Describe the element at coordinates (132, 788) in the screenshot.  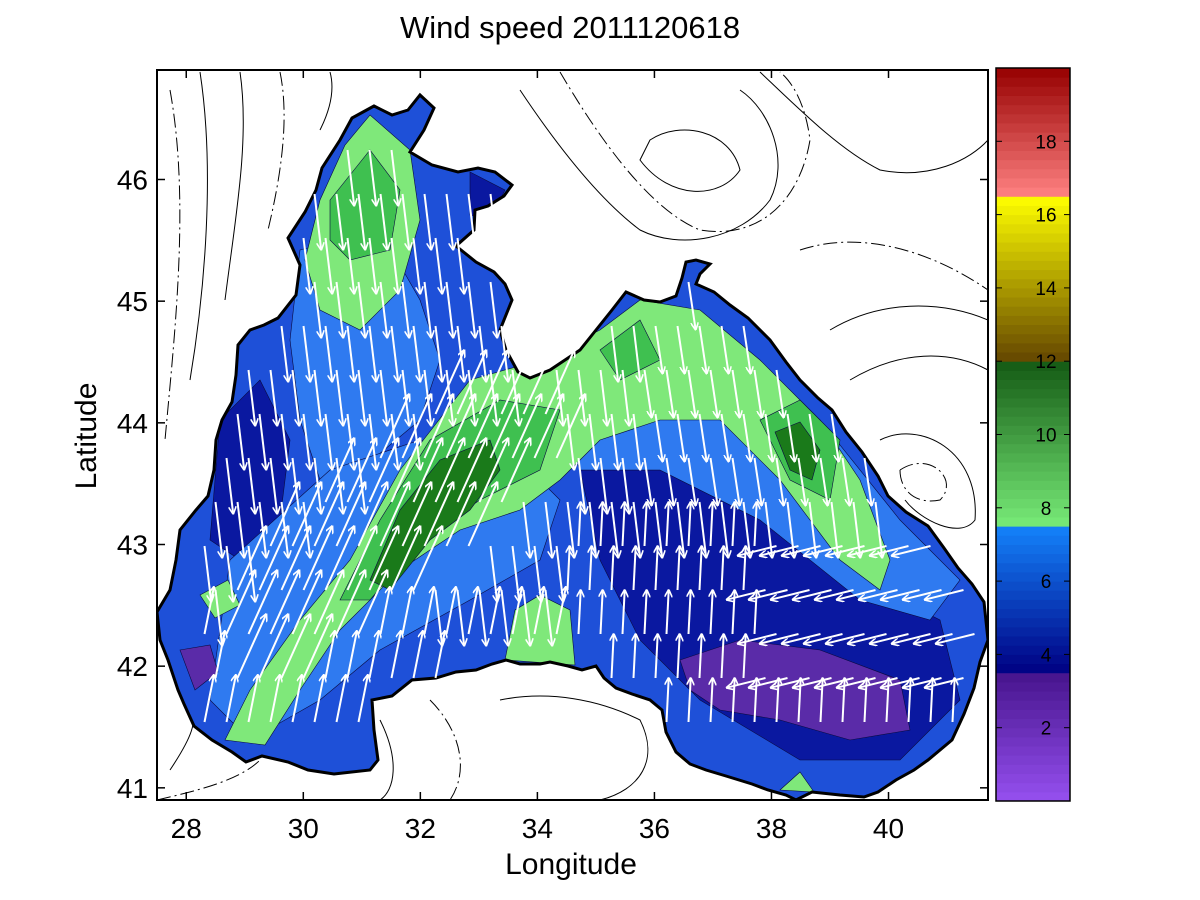
I see `y-tick-label: 41` at that location.